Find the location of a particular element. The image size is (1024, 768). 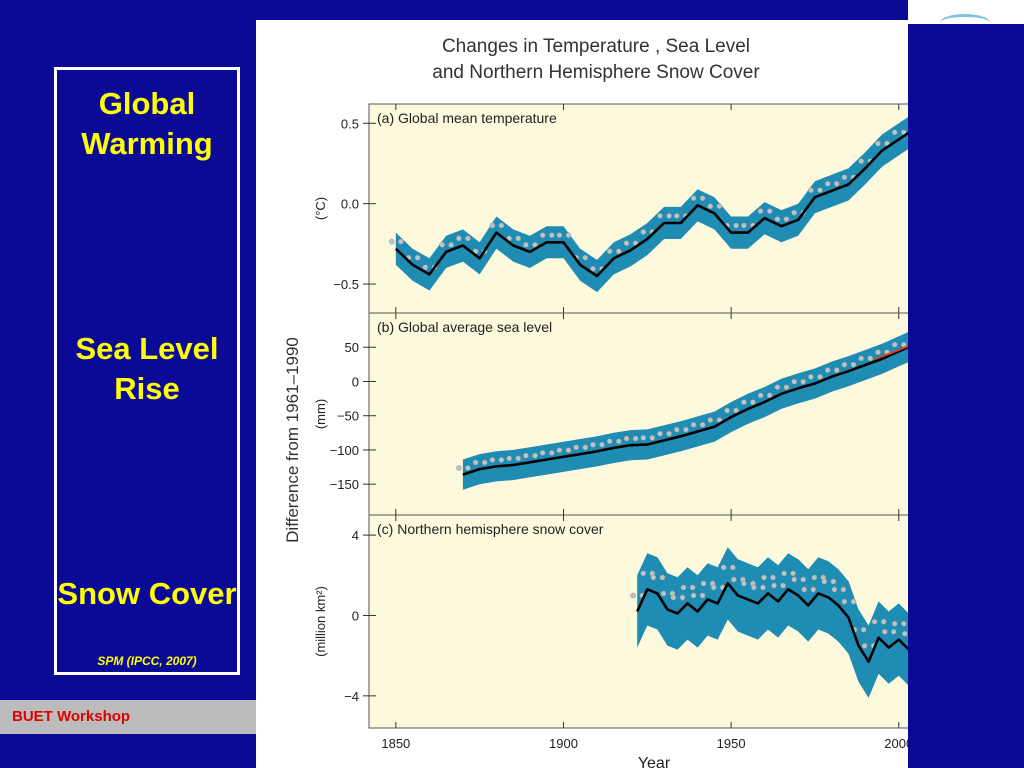

y-tick-label: 50 is located at coordinates (352, 347).